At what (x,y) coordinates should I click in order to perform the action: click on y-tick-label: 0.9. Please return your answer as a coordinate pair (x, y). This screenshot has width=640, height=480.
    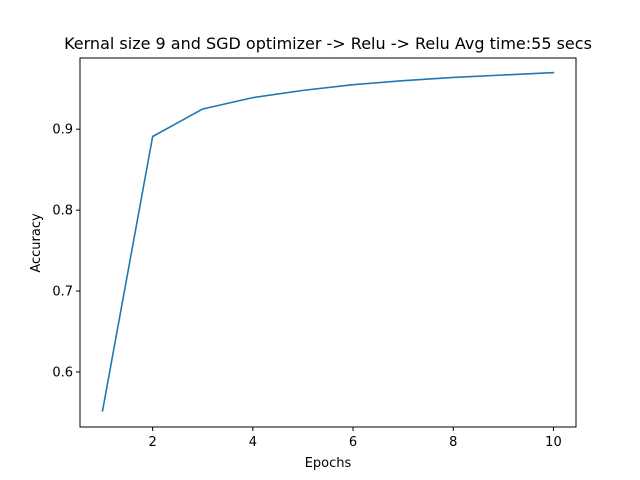
    Looking at the image, I should click on (62, 130).